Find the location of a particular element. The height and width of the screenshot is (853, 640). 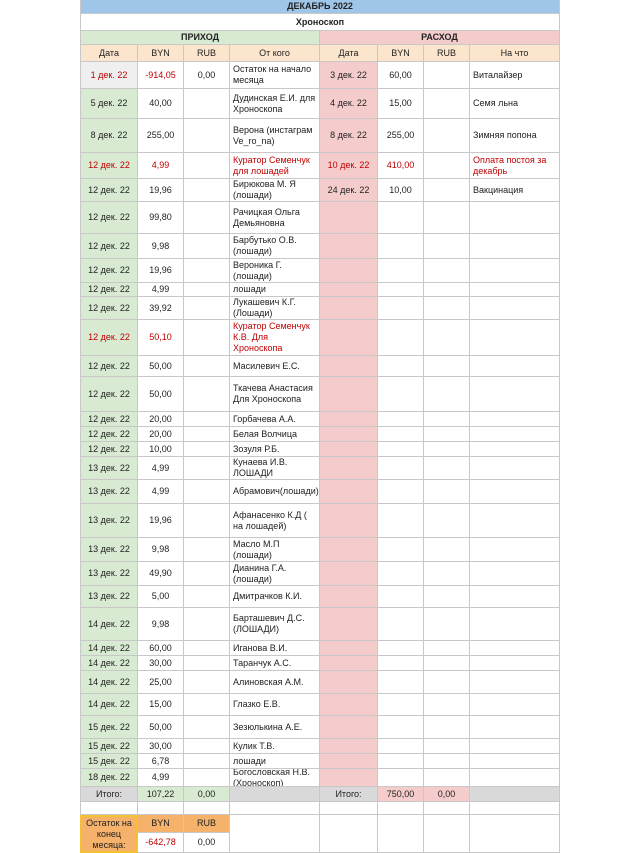

column-header: Дата is located at coordinates (109, 53).